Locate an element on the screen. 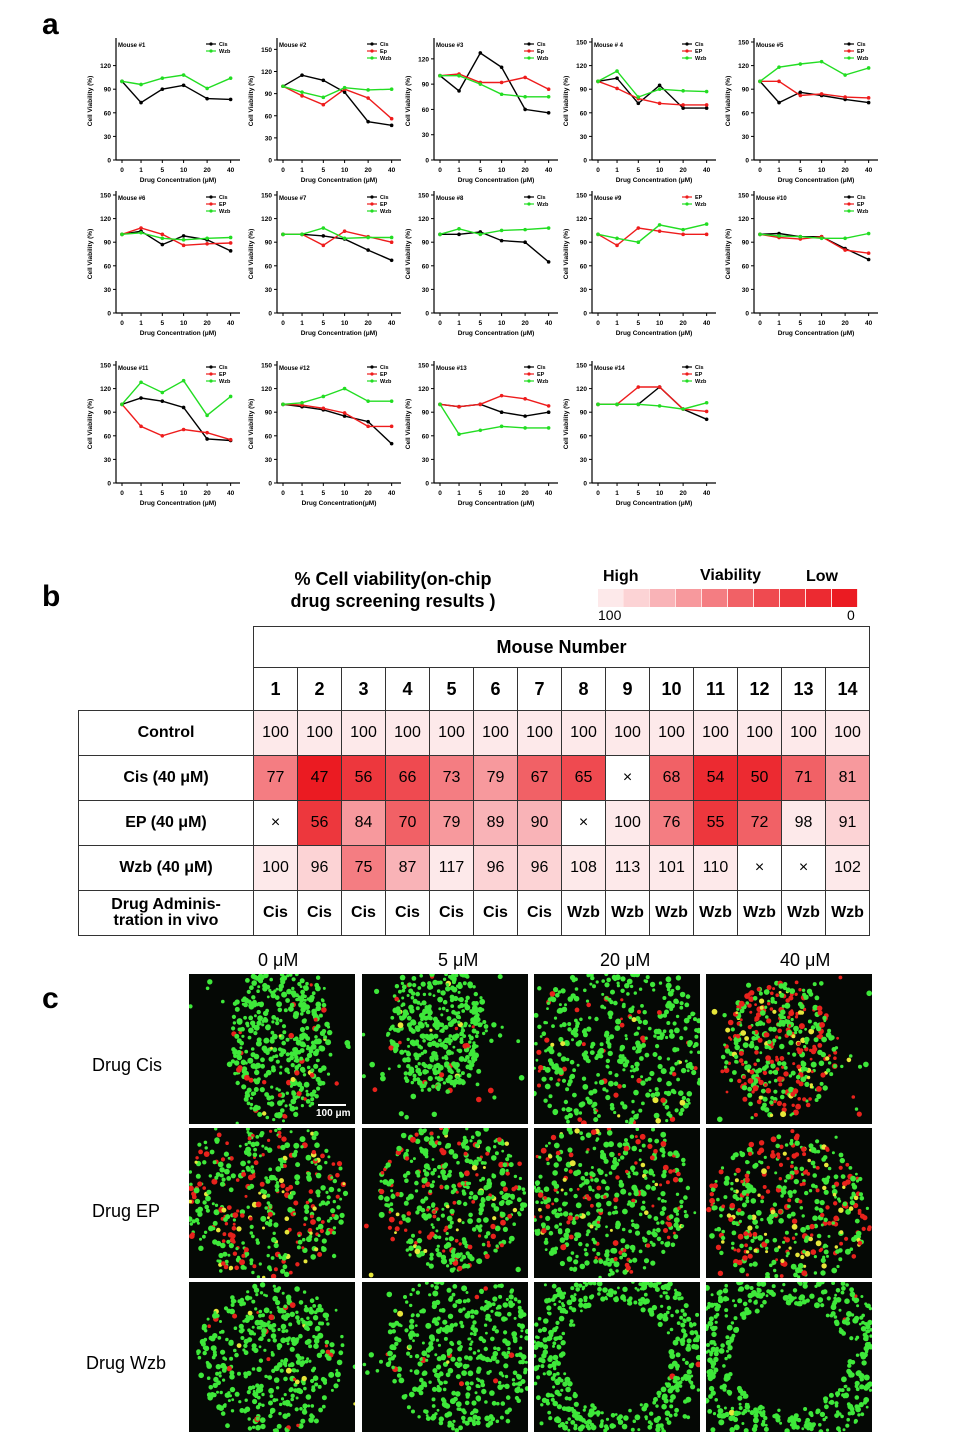 This screenshot has width=955, height=1445. y-tick-label: 60 is located at coordinates (426, 266).